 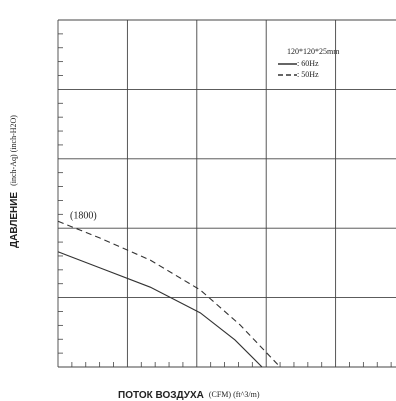 I want to click on legend-label: : 50Hz, so click(x=308, y=74).